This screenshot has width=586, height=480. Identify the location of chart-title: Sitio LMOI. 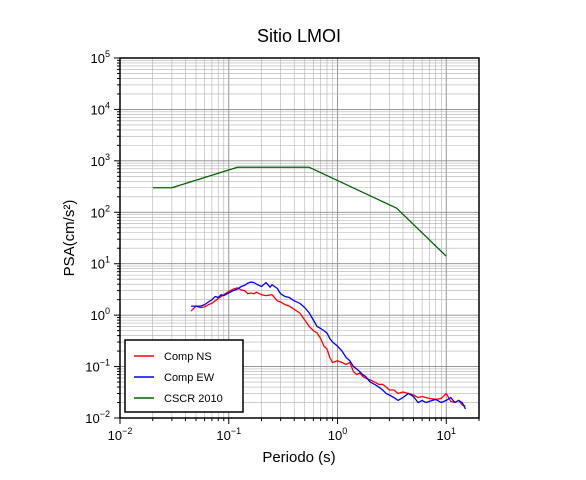
(299, 36).